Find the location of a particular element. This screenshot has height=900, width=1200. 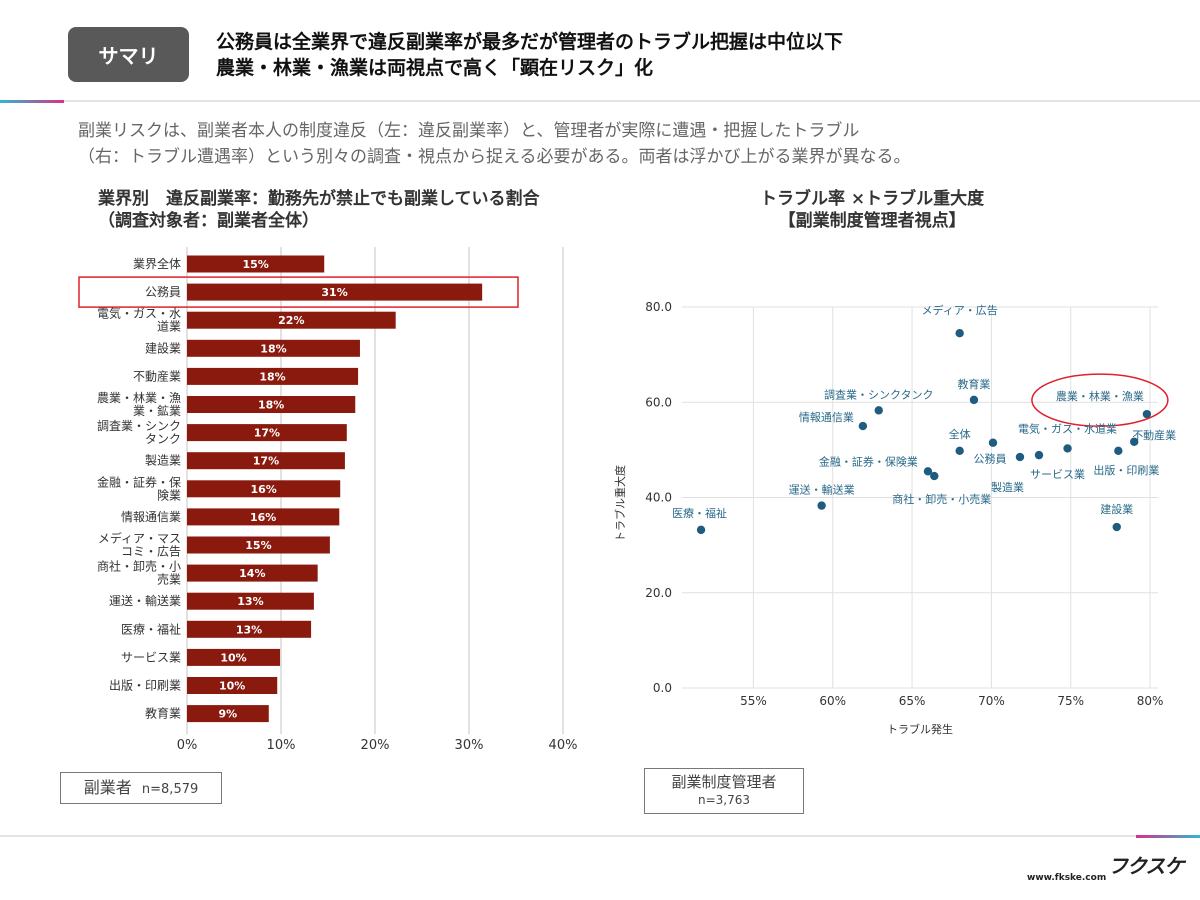

scatter-point-label: 金融・証券・保険業 is located at coordinates (868, 461).